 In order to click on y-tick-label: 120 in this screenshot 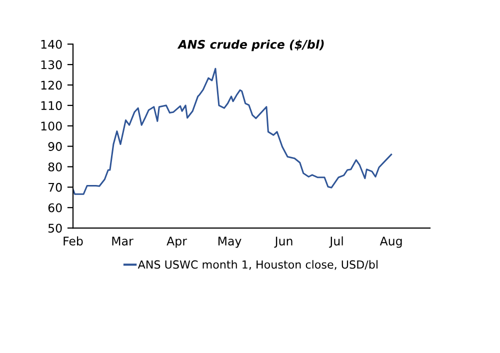, I will do `click(51, 85)`.